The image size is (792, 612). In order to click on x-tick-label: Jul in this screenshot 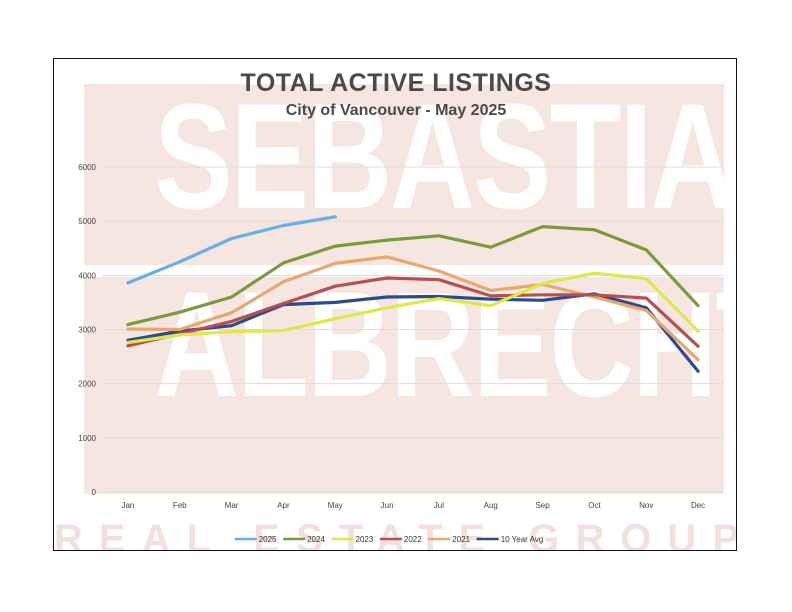, I will do `click(439, 505)`.